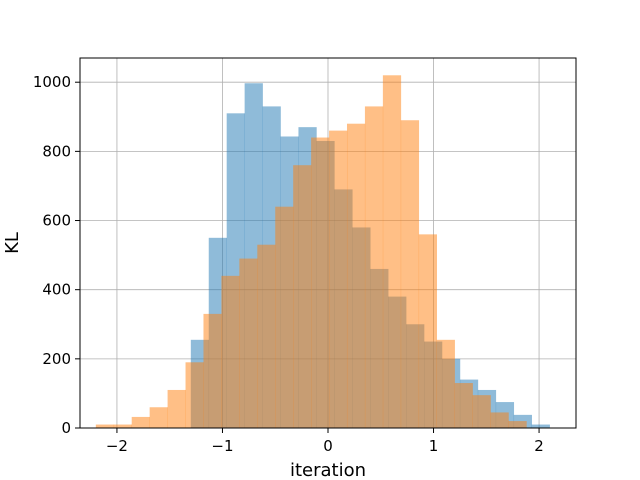  I want to click on y-axis-label: KL, so click(12, 243).